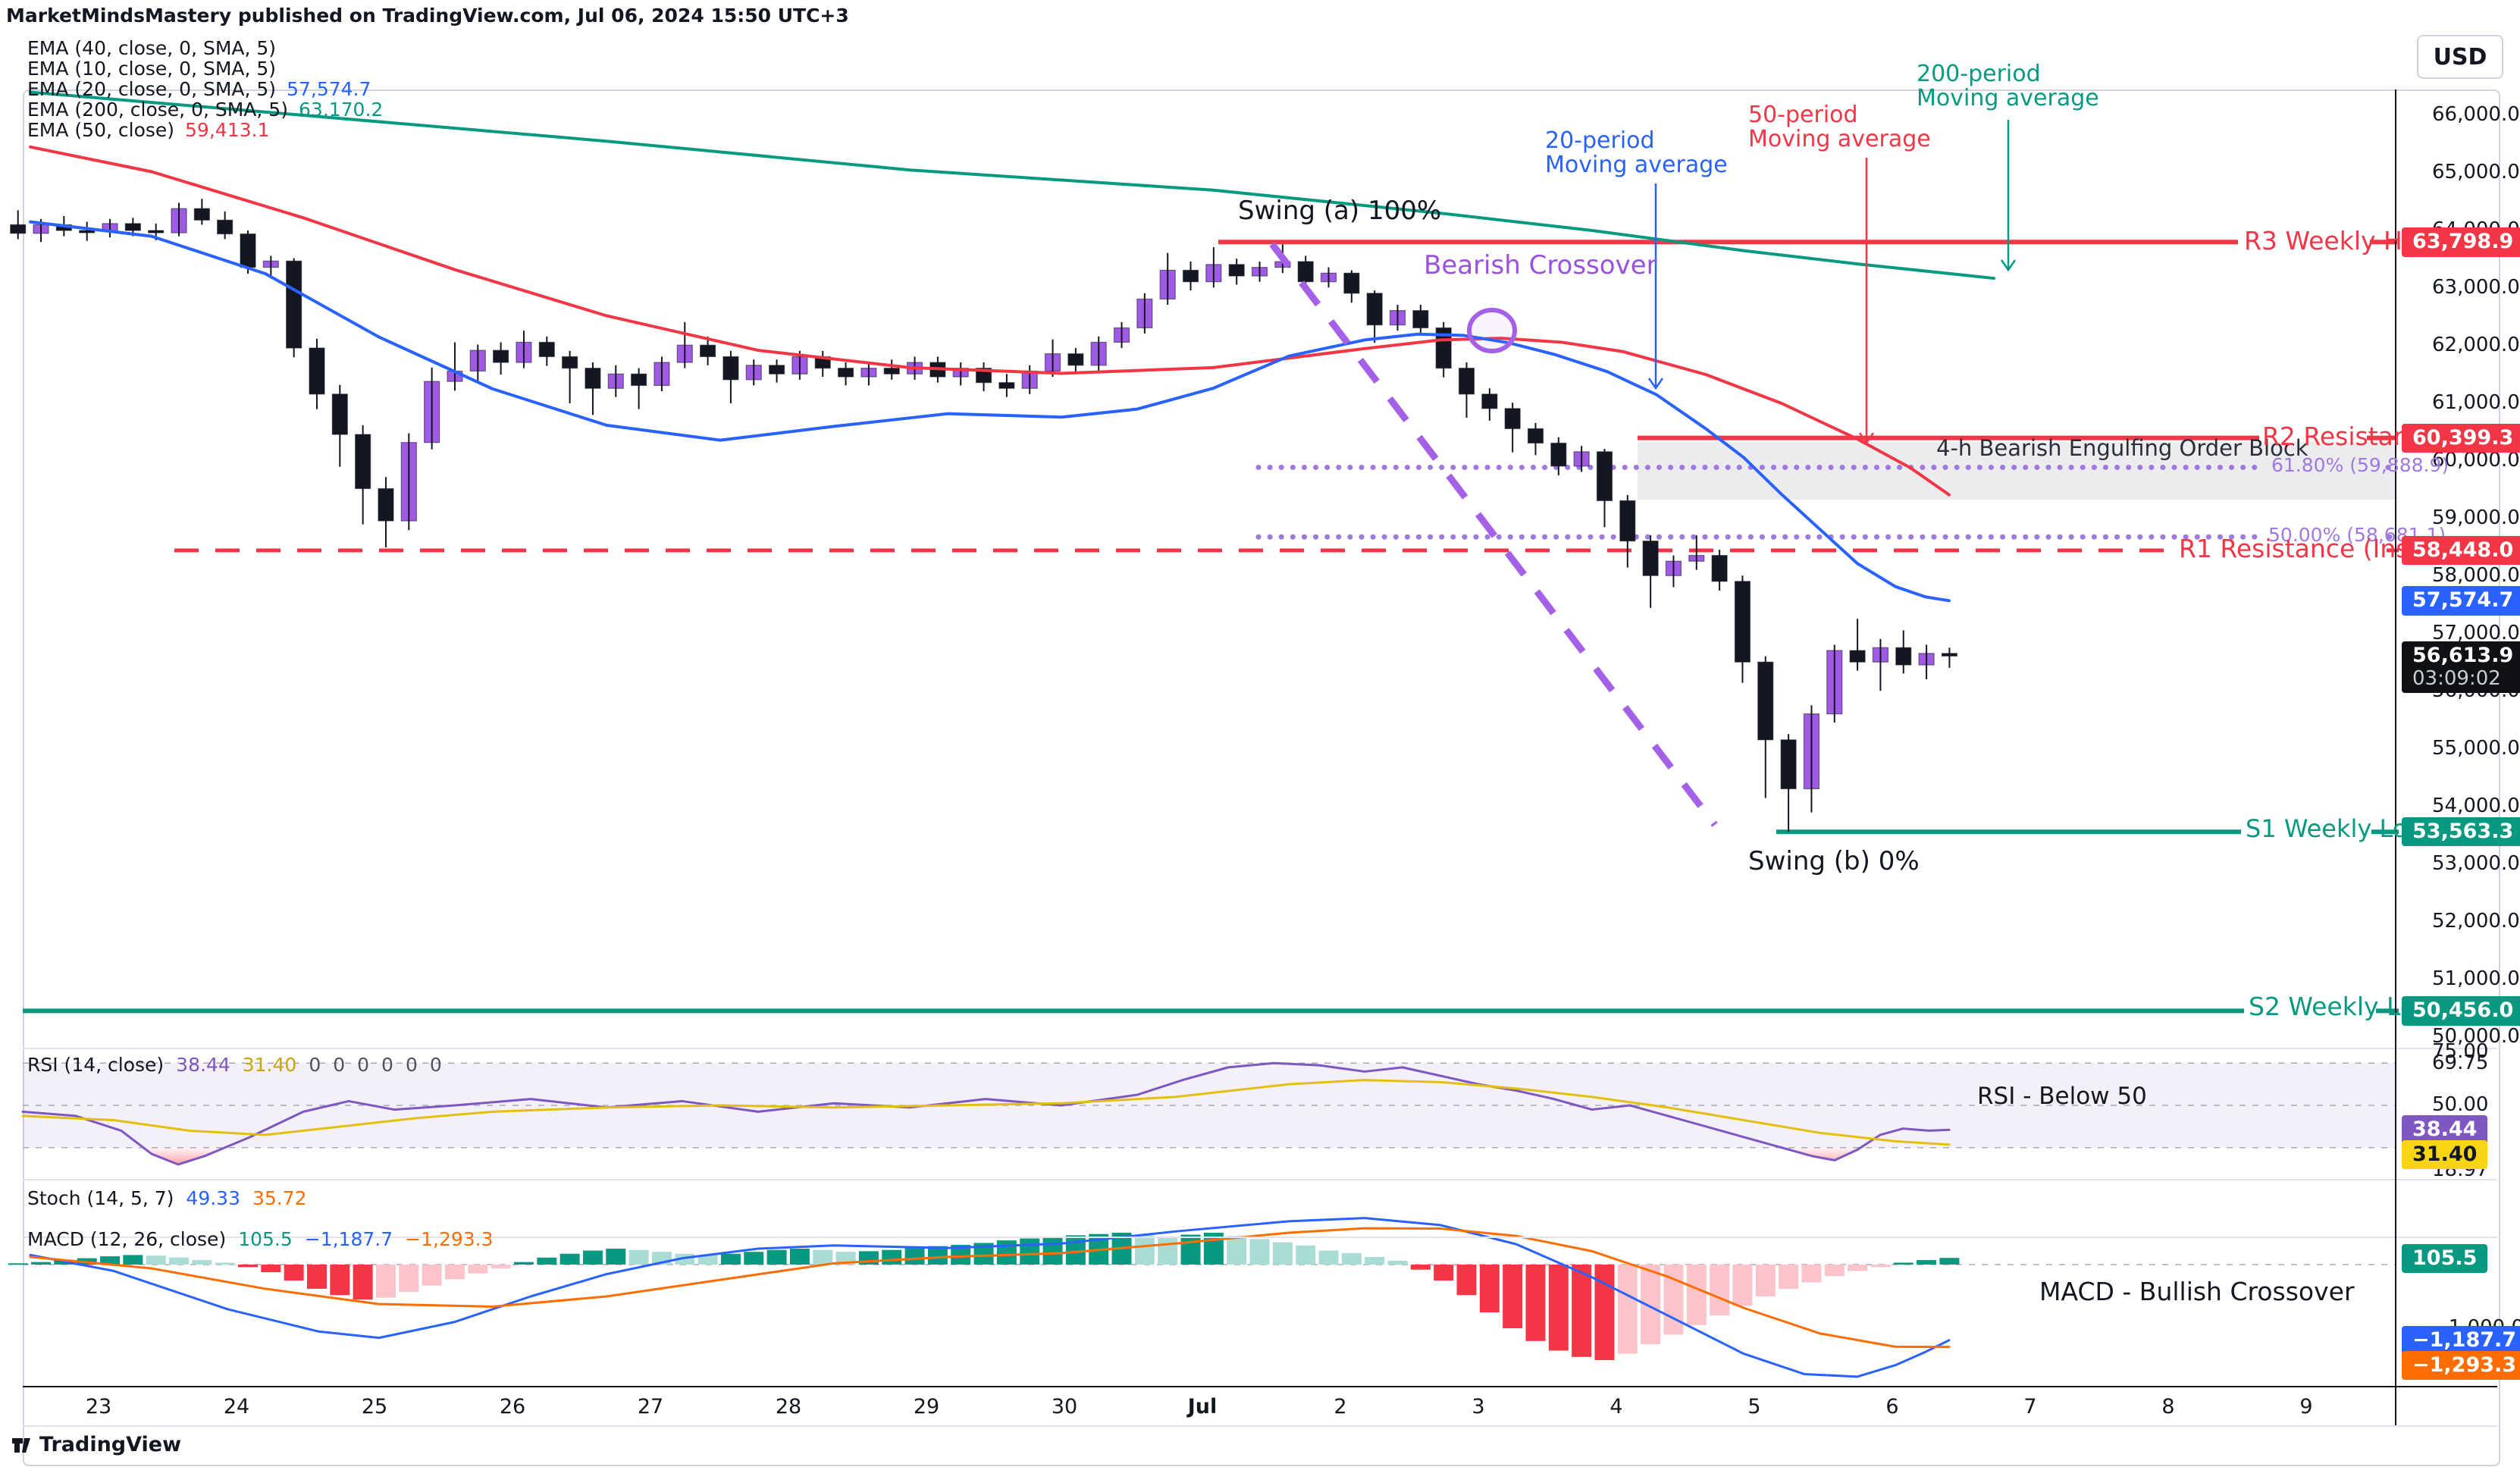 This screenshot has height=1467, width=2520. What do you see at coordinates (127, 1239) in the screenshot?
I see `legend-label: MACD (12, 26, close)` at bounding box center [127, 1239].